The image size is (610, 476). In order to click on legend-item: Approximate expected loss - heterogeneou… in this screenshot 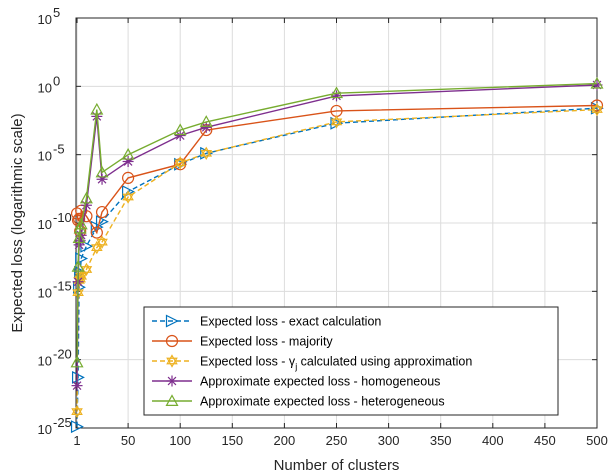, I will do `click(298, 401)`.